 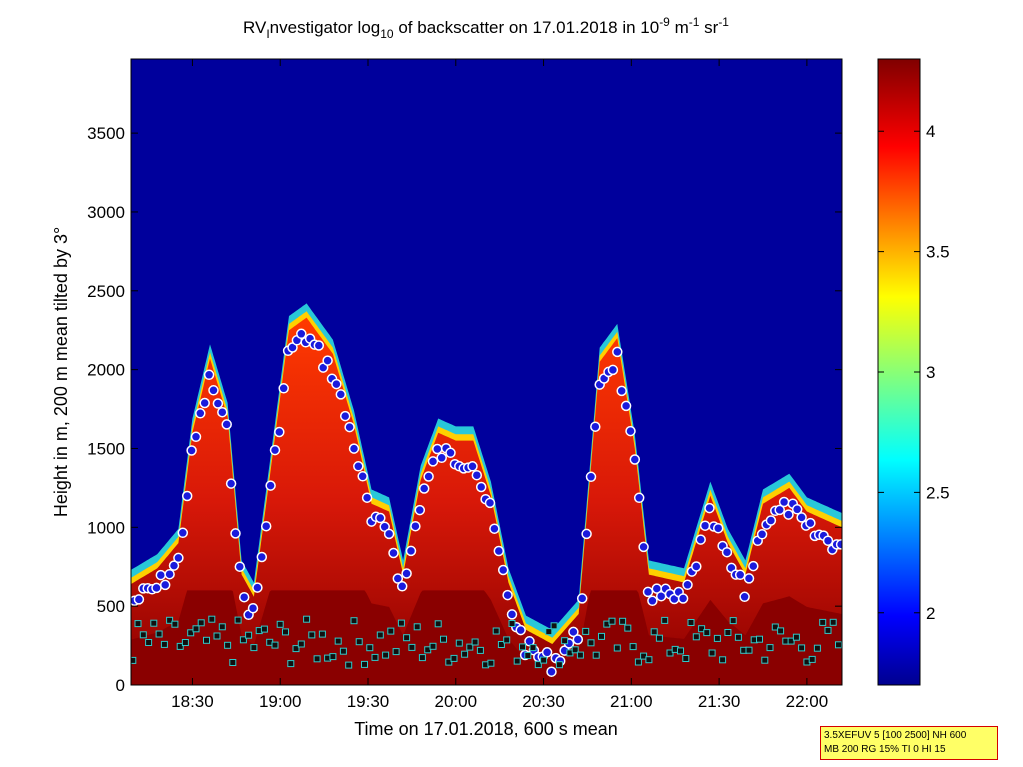 What do you see at coordinates (280, 701) in the screenshot?
I see `x-tick-label: 19:00` at bounding box center [280, 701].